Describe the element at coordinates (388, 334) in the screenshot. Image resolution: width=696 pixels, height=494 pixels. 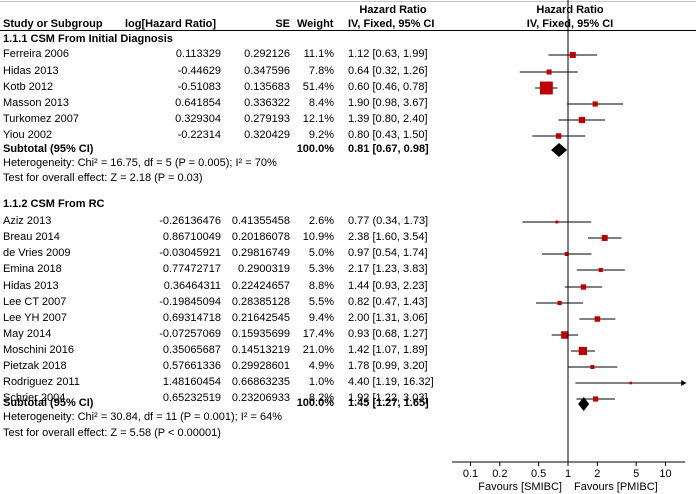
I see `study-hr-ci: 0.93 [0.68, 1.27]` at that location.